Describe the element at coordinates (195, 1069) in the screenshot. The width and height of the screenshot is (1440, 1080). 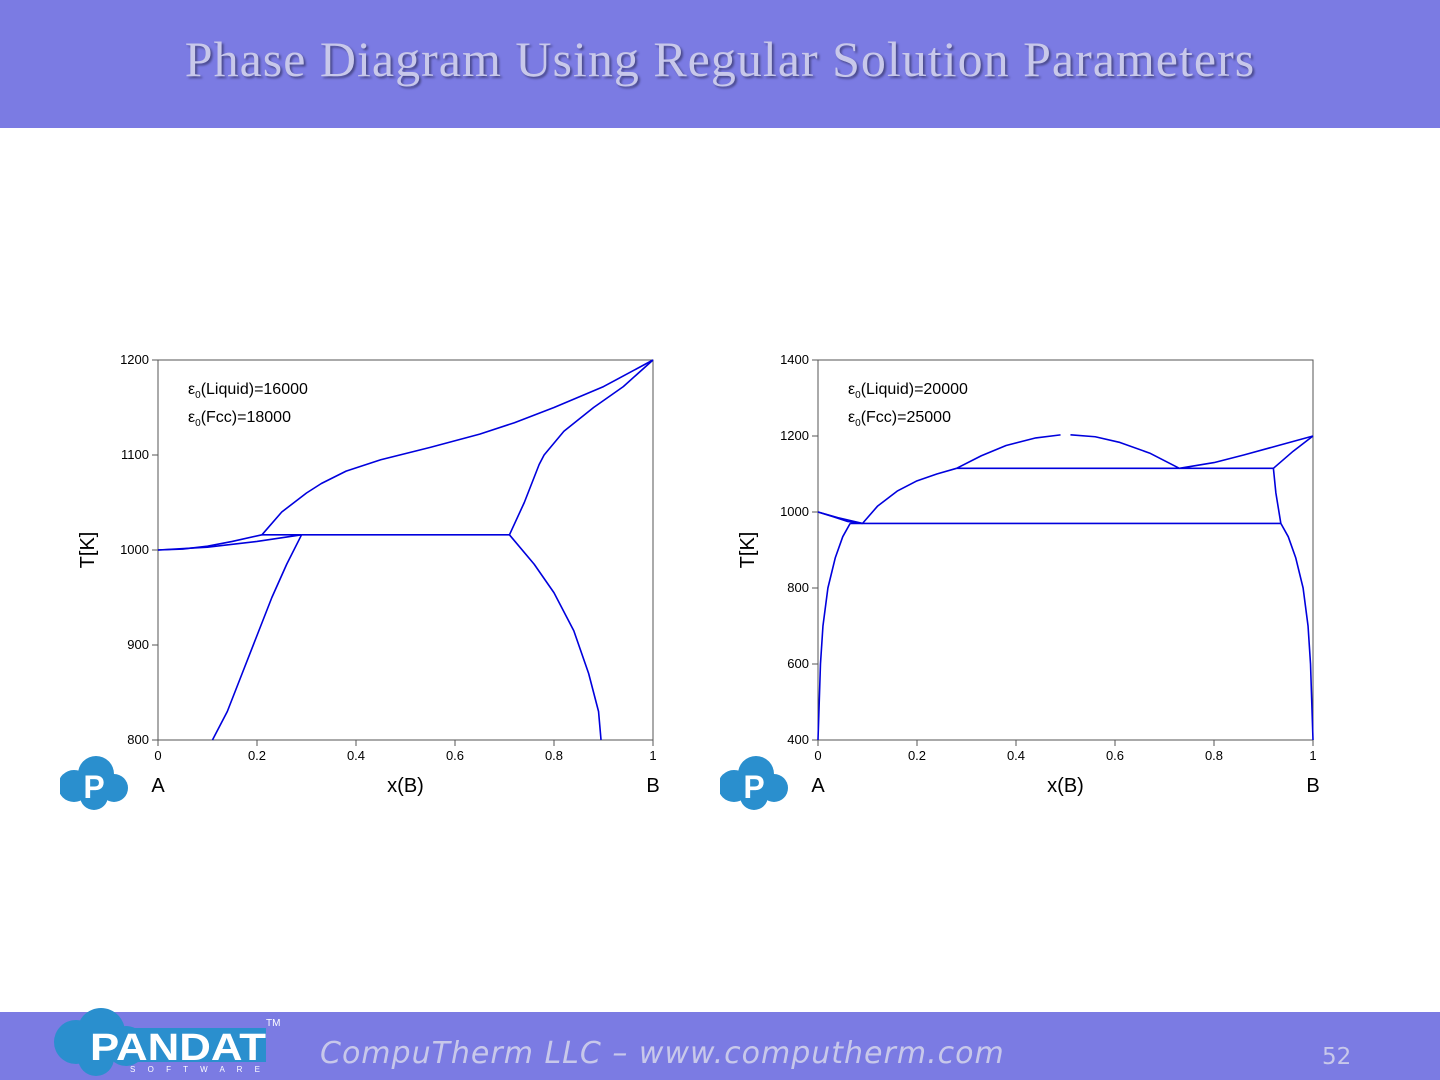
I see `logo-sub: S O F T W A R E` at that location.